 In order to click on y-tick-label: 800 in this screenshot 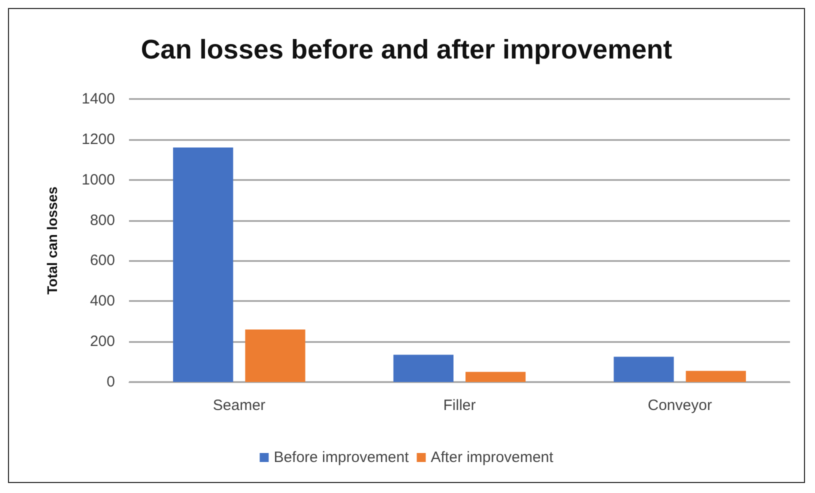, I will do `click(102, 220)`.